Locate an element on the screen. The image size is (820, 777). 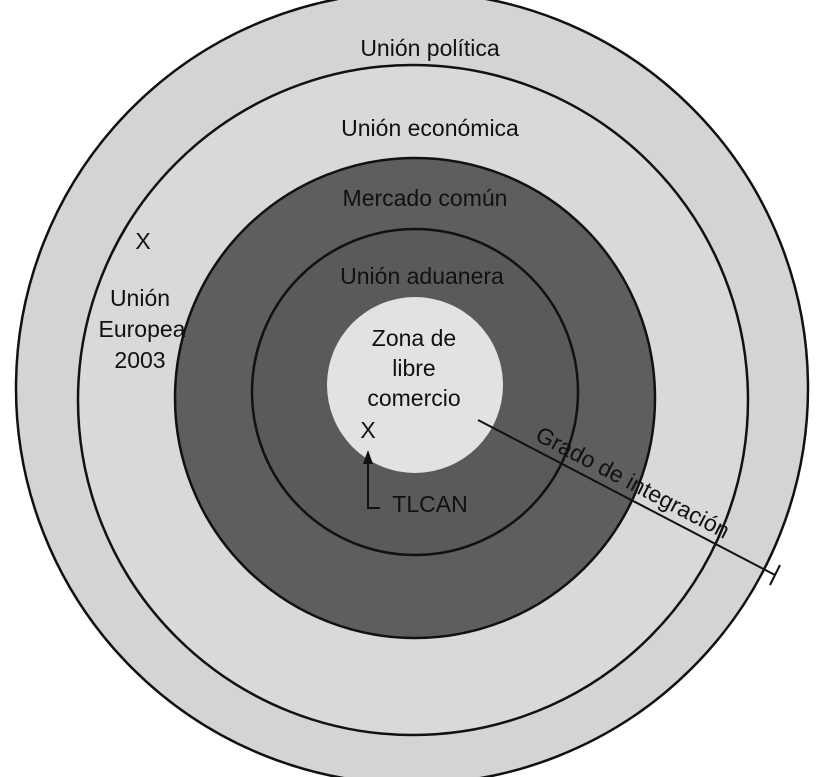
ring-free-trade is located at coordinates (415, 385).